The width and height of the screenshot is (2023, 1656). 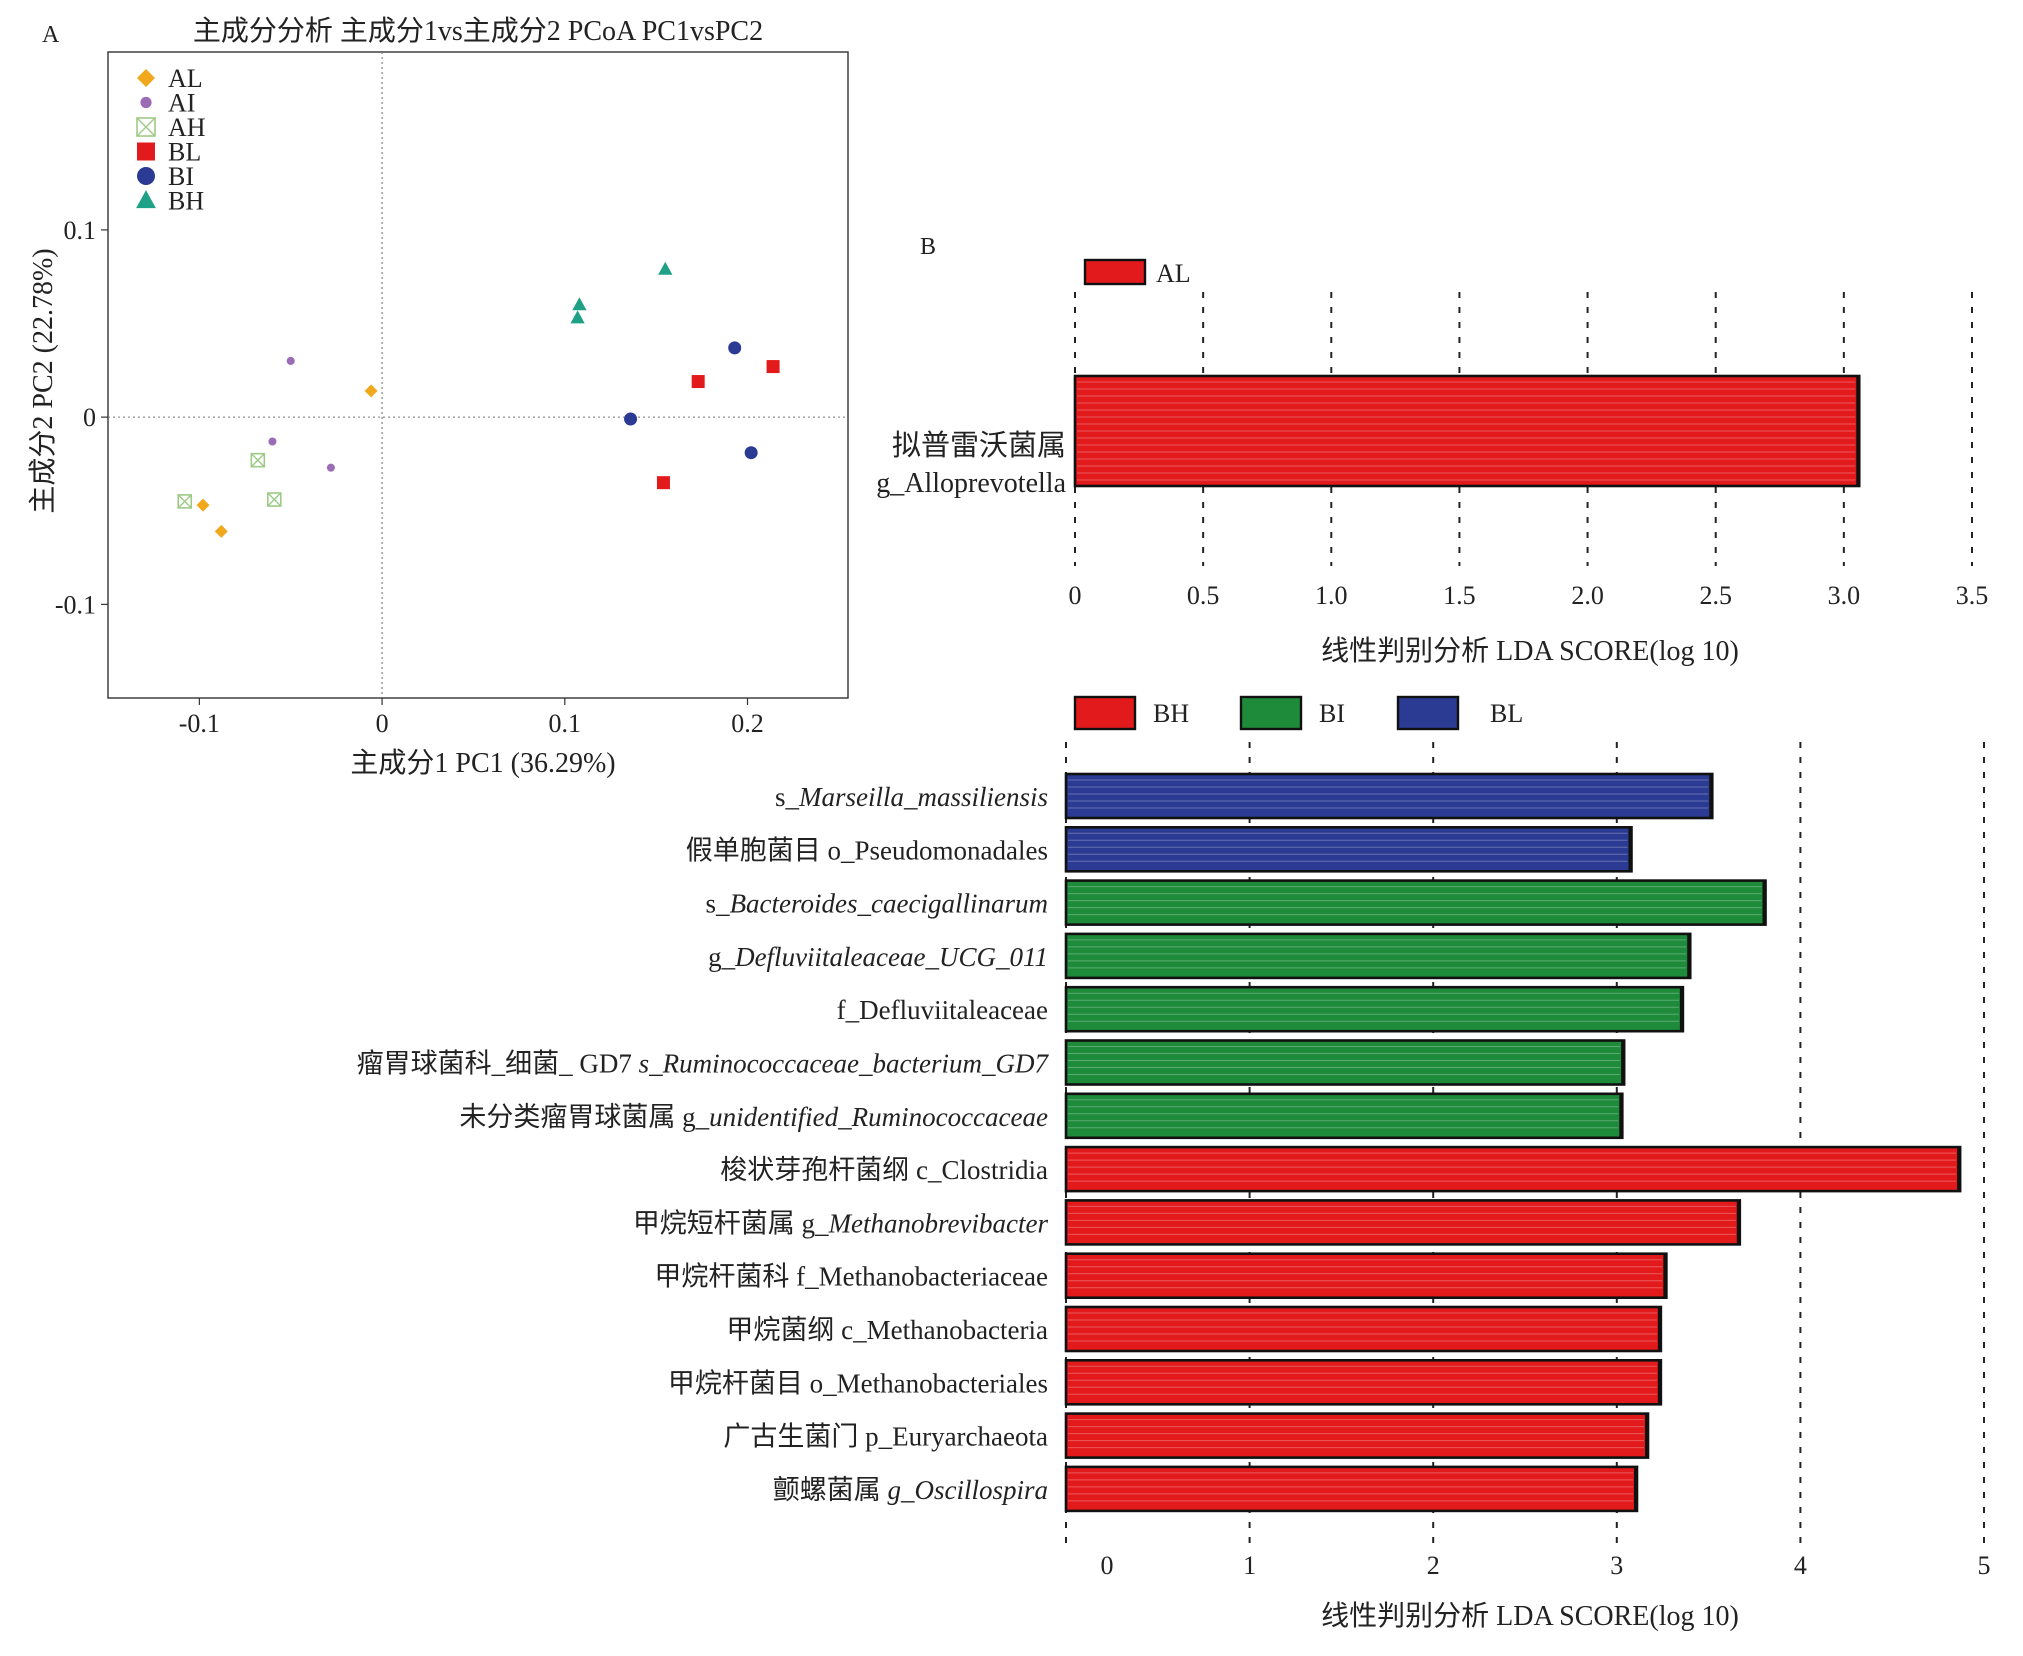 I want to click on x-axis-title: 主成分1 PC1 (36.29%), so click(x=482, y=763).